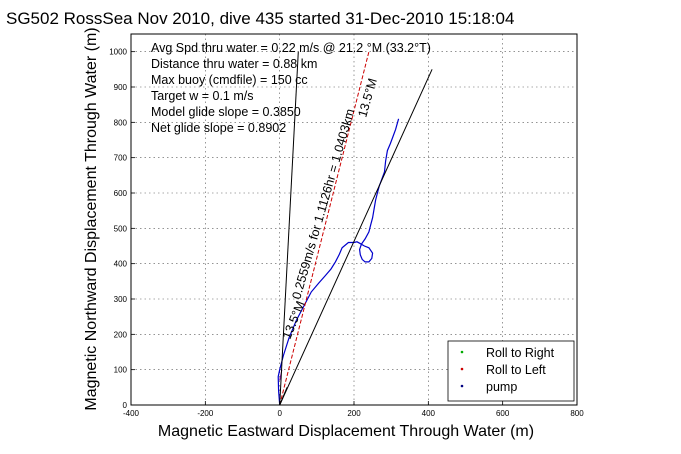 This screenshot has height=454, width=681. I want to click on series-ref-line-model, so click(289, 228).